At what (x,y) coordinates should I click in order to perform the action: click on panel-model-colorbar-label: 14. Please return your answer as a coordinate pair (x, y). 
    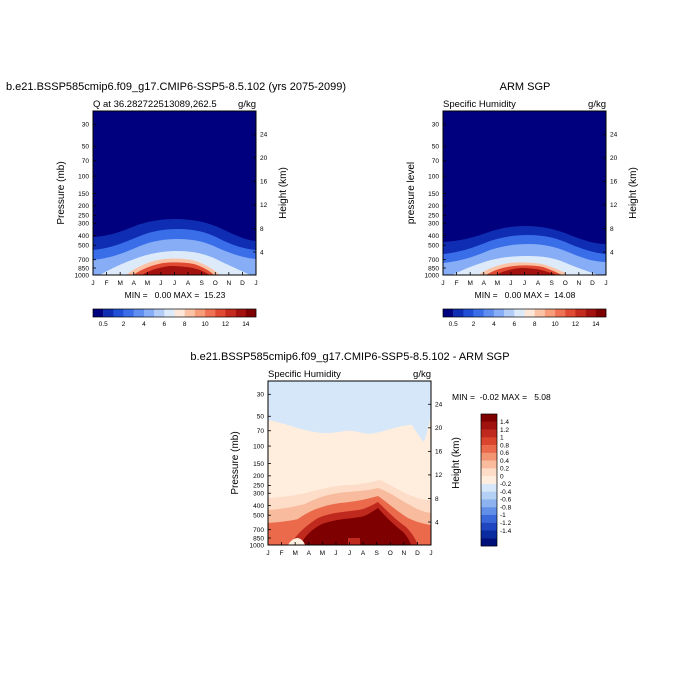
    Looking at the image, I should click on (246, 324).